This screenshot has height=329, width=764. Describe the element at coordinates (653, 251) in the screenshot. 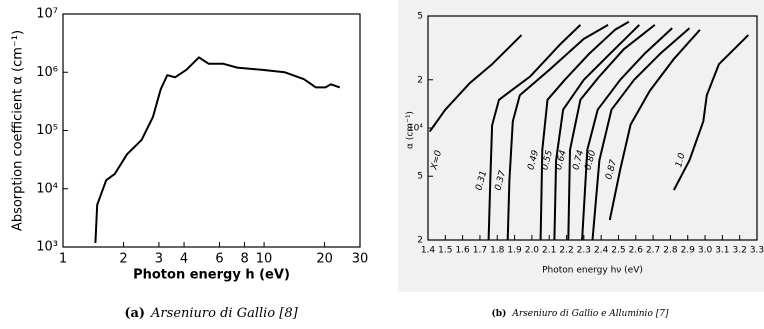

I see `x-tick-label: 2.7` at that location.